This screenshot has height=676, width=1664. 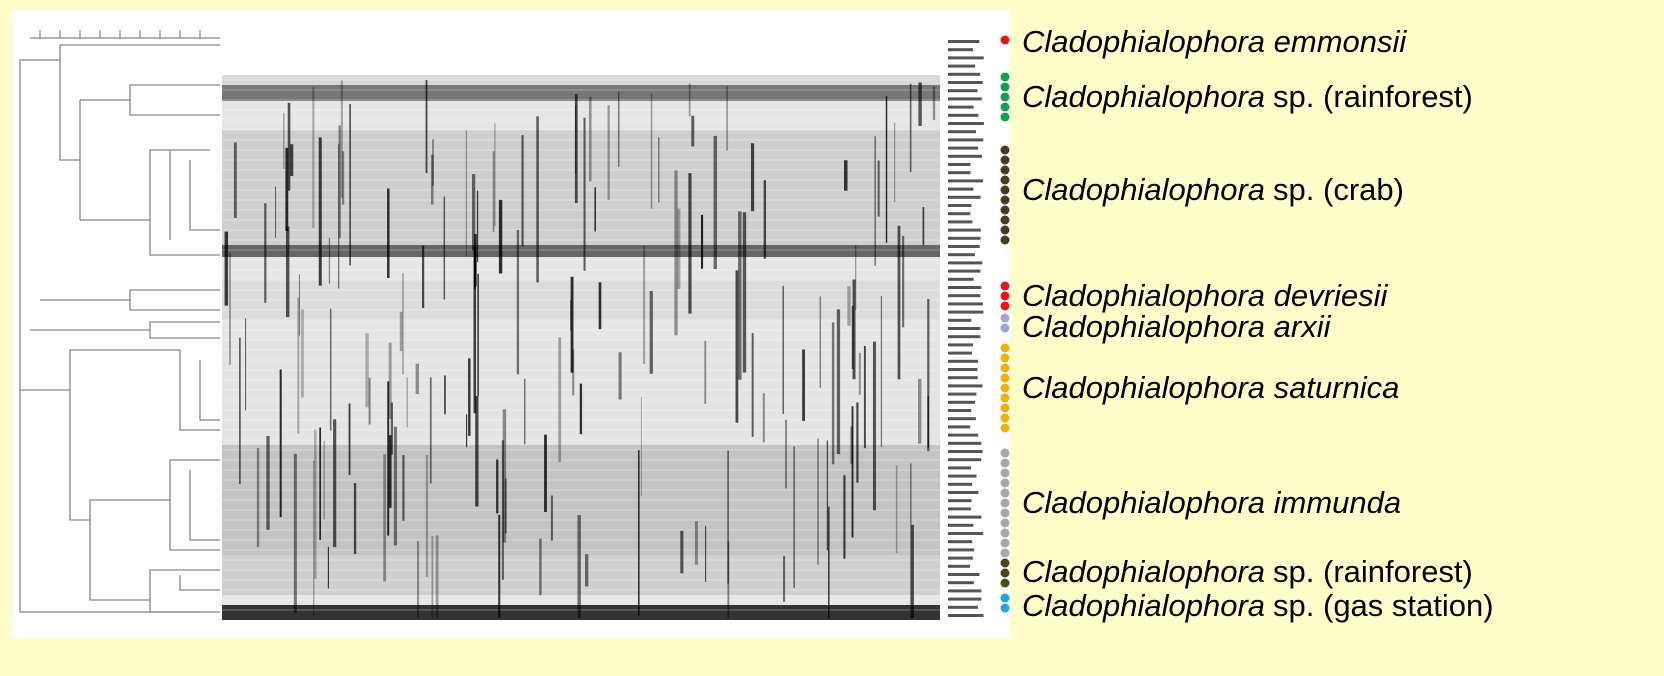 I want to click on species-label: Cladophialophora immunda, so click(x=1211, y=503).